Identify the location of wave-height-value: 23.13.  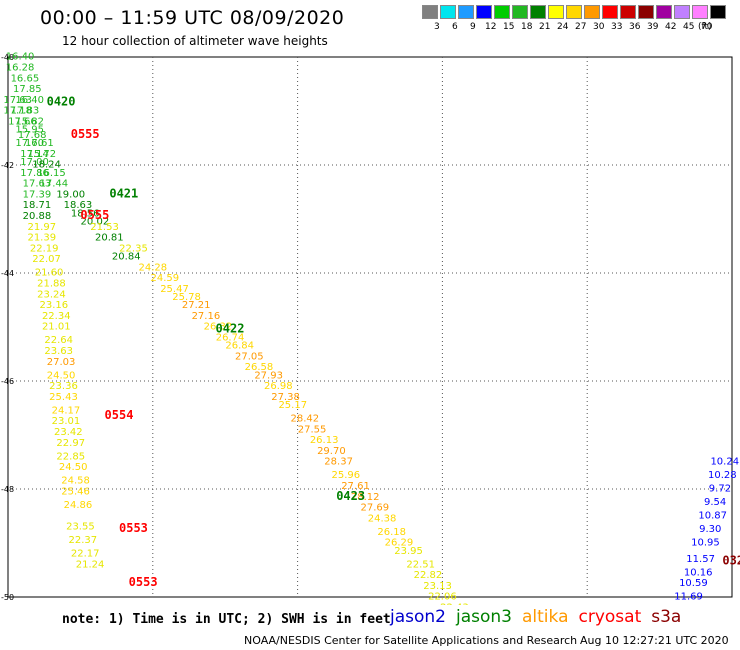
(437, 586).